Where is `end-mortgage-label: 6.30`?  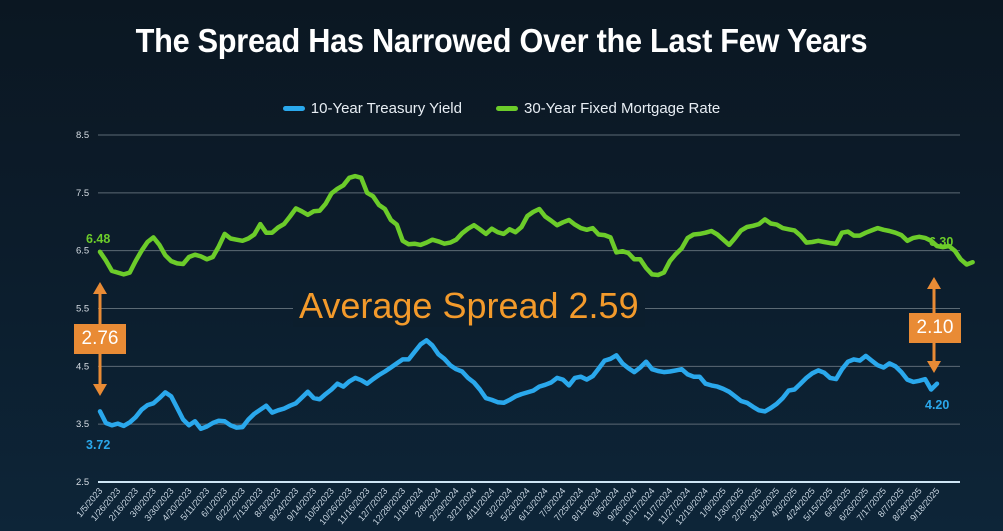
end-mortgage-label: 6.30 is located at coordinates (941, 242).